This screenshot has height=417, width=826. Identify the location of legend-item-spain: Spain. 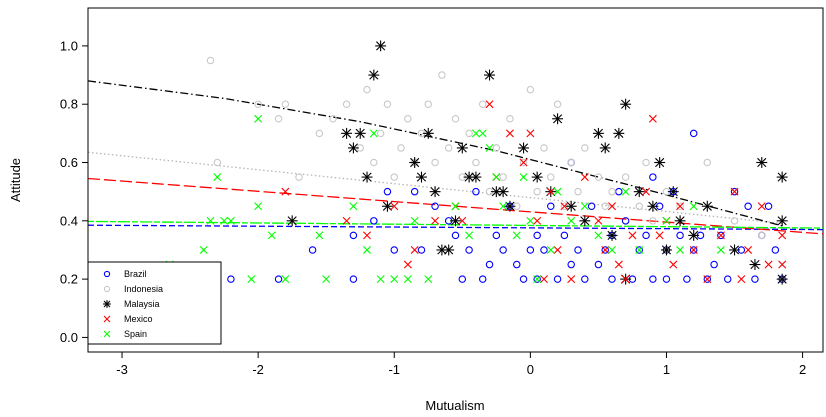
(125, 334).